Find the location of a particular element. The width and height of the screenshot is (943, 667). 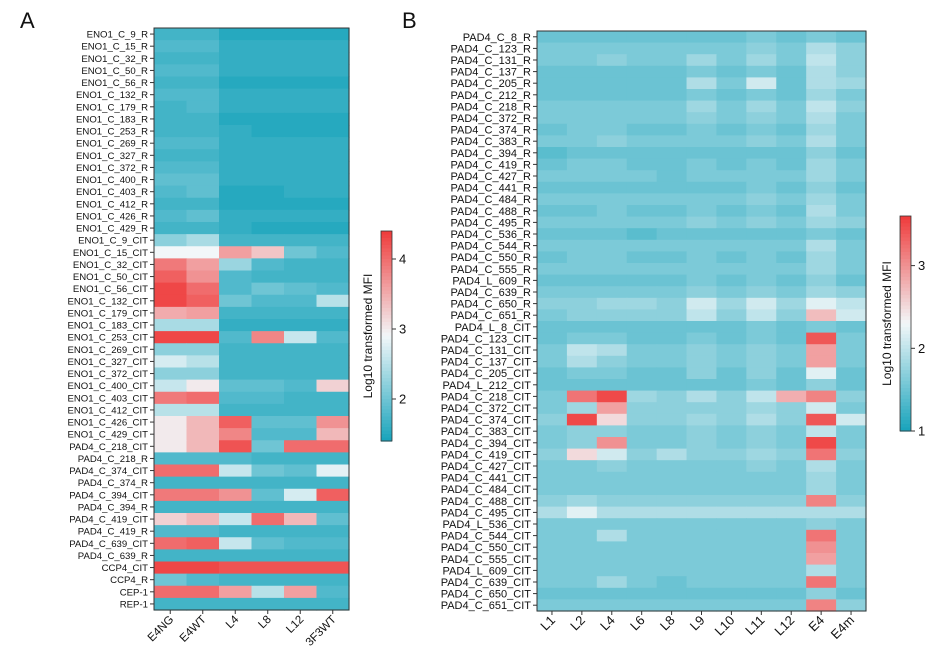

row-label: ENO1_C_253_CIT is located at coordinates (107, 338).